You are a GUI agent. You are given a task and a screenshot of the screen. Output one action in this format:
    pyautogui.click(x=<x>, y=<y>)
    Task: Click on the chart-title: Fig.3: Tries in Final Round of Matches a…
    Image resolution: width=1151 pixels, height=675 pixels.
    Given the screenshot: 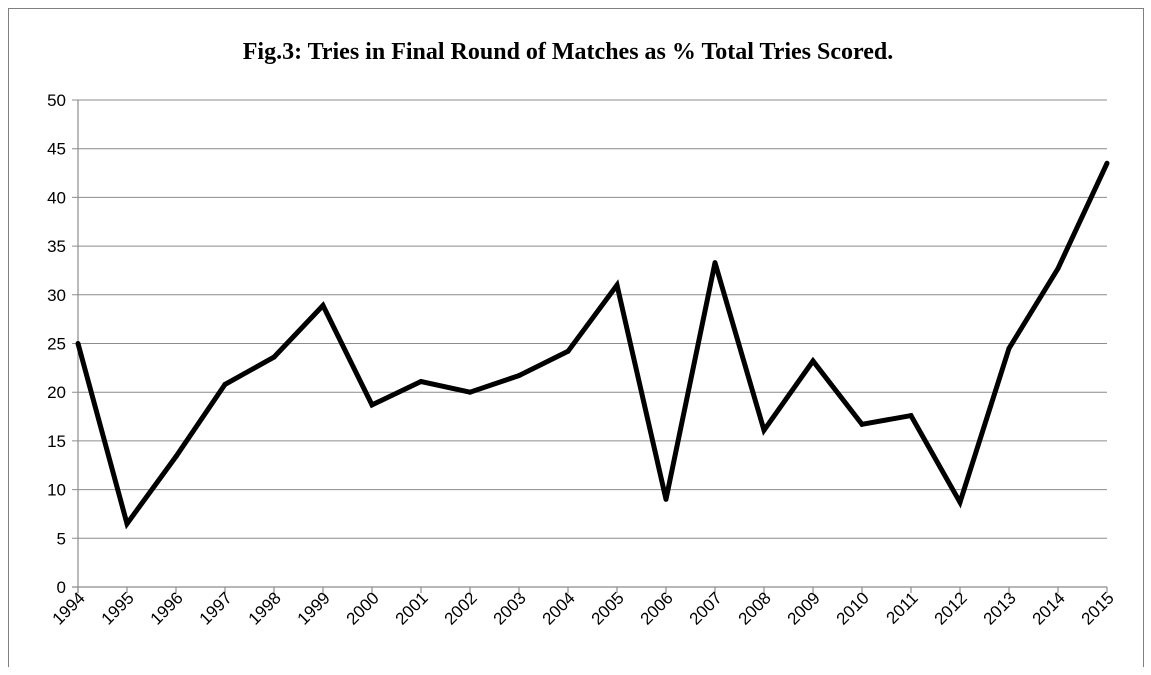 What is the action you would take?
    pyautogui.click(x=568, y=52)
    